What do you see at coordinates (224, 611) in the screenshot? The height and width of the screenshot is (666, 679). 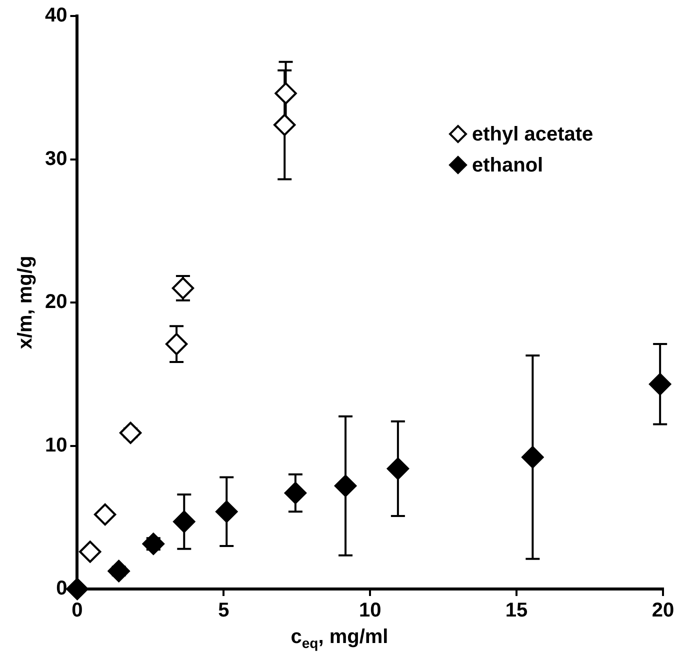 I see `x-tick-label: 5` at bounding box center [224, 611].